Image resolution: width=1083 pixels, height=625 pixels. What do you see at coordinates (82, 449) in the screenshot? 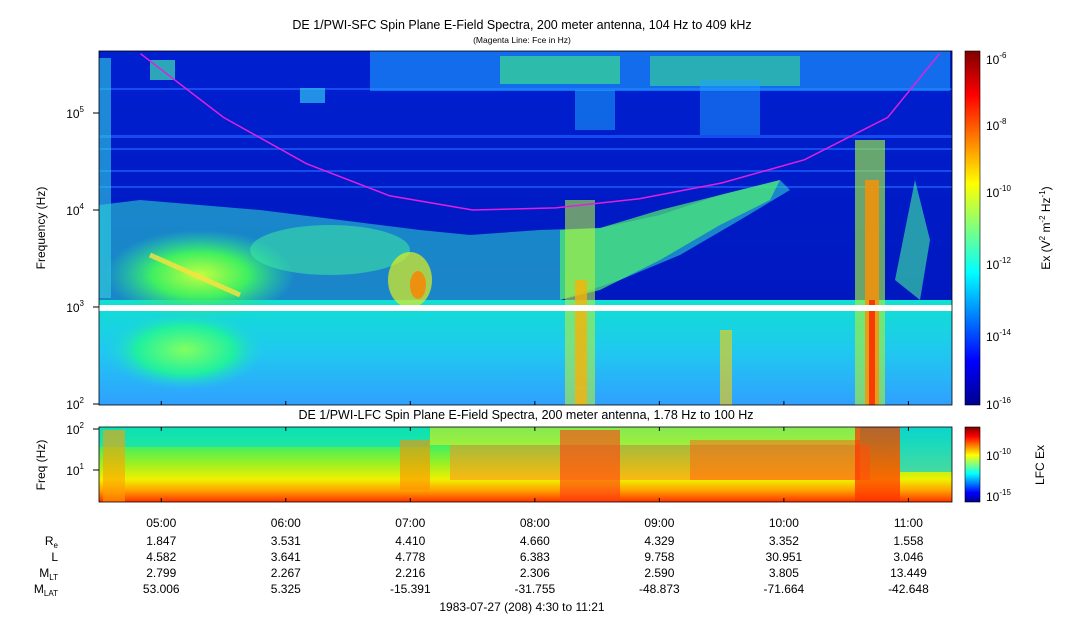
I see `bottom-yticks: 10² 10¹` at bounding box center [82, 449].